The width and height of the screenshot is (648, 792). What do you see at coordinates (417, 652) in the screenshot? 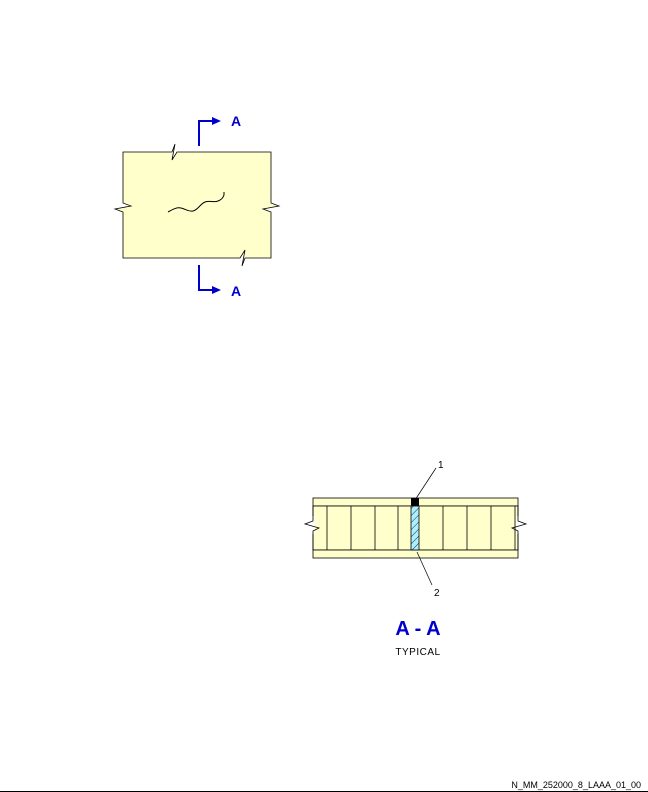
I see `section-subtitle: TYPICAL` at bounding box center [417, 652].